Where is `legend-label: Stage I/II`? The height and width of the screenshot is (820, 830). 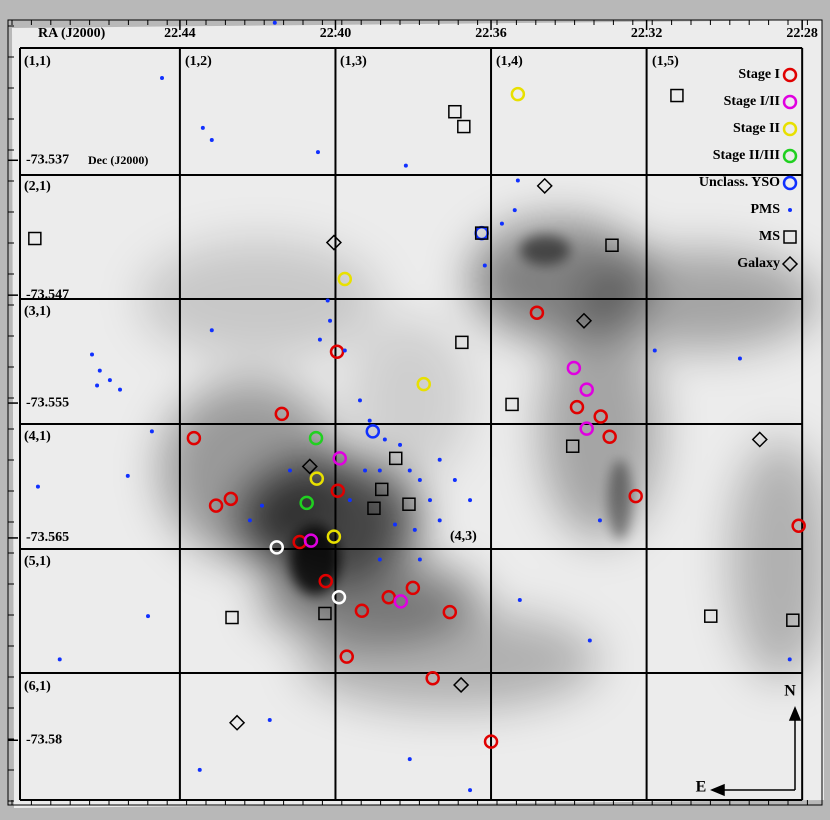
legend-label: Stage I/II is located at coordinates (752, 101).